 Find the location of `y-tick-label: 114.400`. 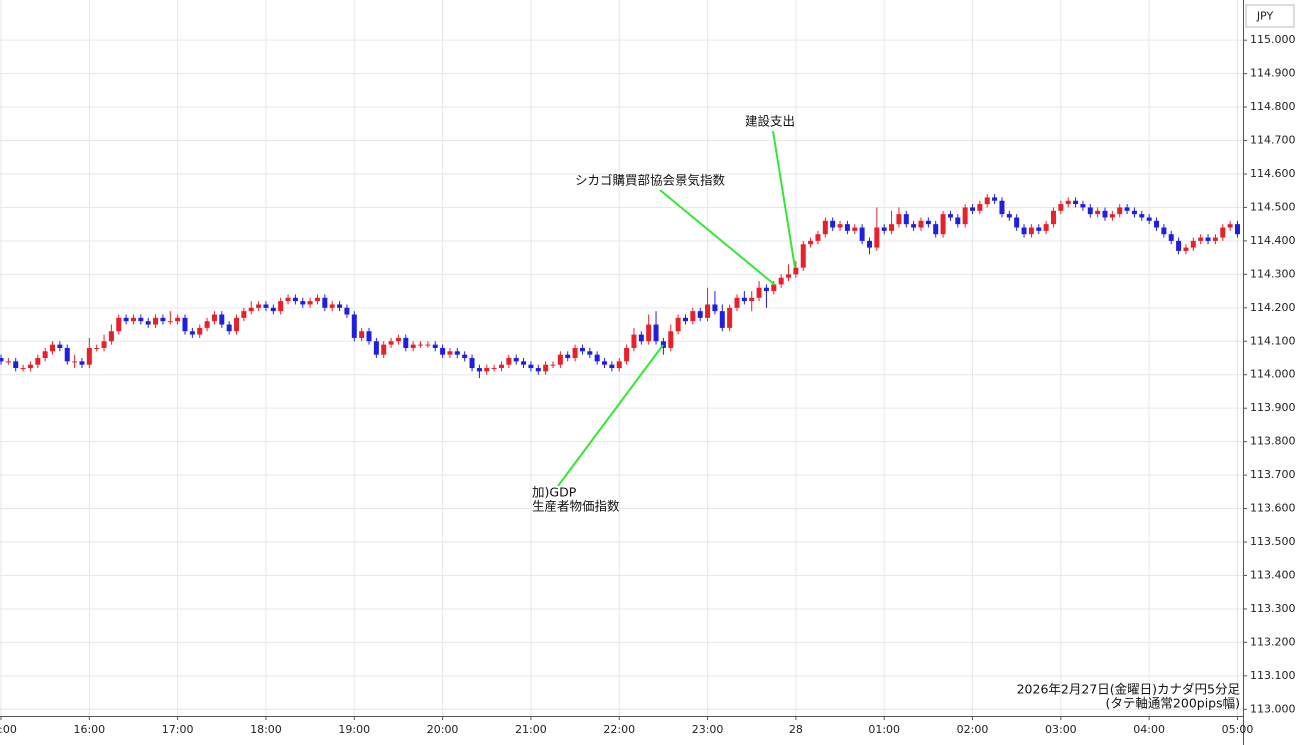

y-tick-label: 114.400 is located at coordinates (1273, 240).